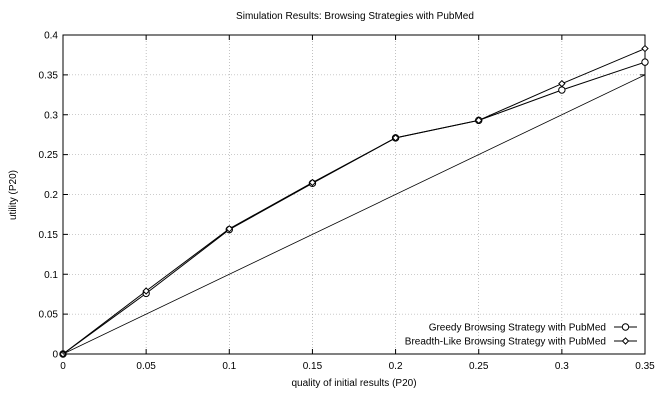  What do you see at coordinates (51, 195) in the screenshot?
I see `y-tick-label: 0.2` at bounding box center [51, 195].